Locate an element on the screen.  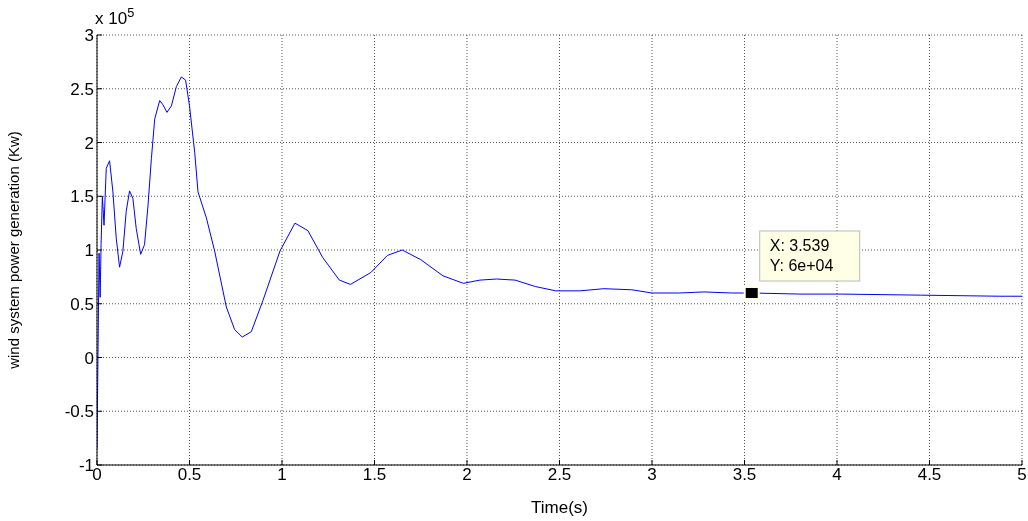
x-tick-label: 1.5 is located at coordinates (374, 475).